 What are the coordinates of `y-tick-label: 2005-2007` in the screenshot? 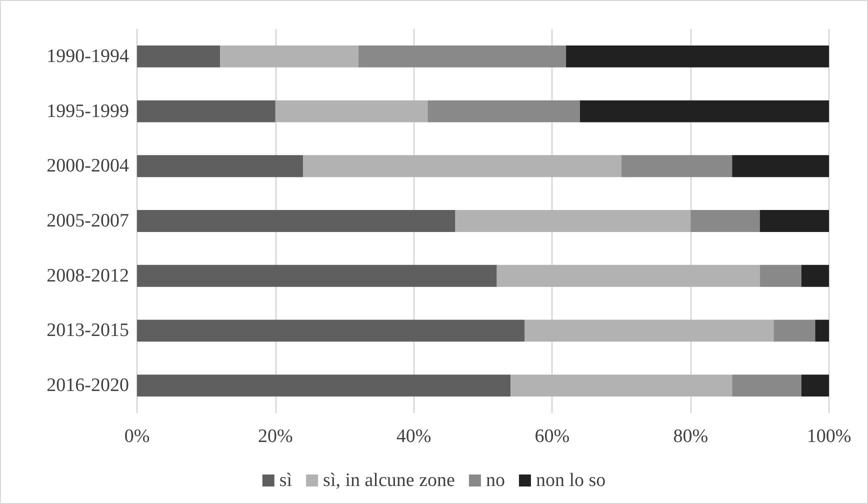 It's located at (87, 221).